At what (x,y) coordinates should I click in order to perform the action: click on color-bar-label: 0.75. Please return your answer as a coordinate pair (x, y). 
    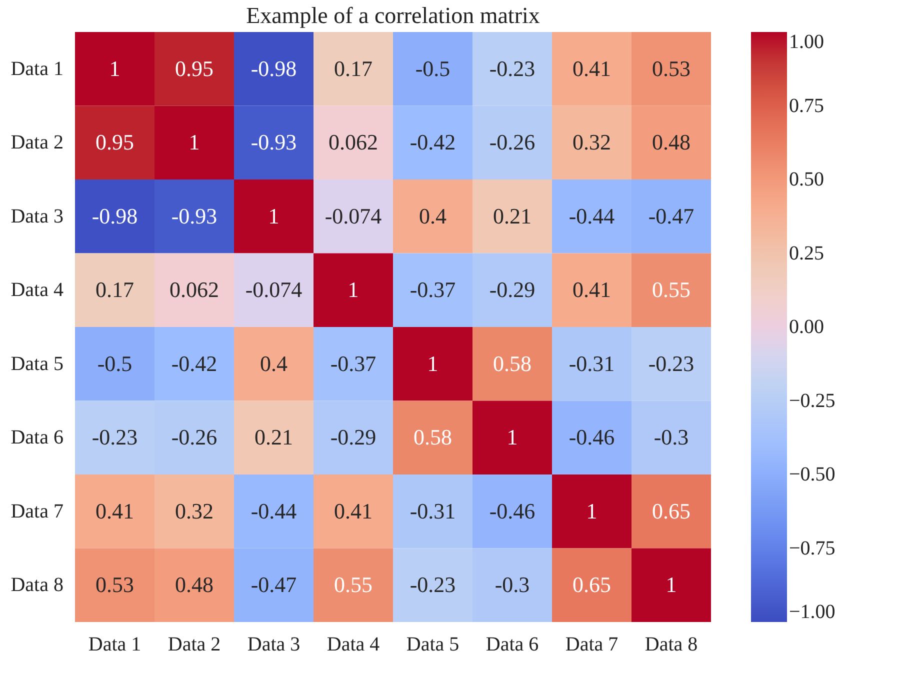
    Looking at the image, I should click on (806, 105).